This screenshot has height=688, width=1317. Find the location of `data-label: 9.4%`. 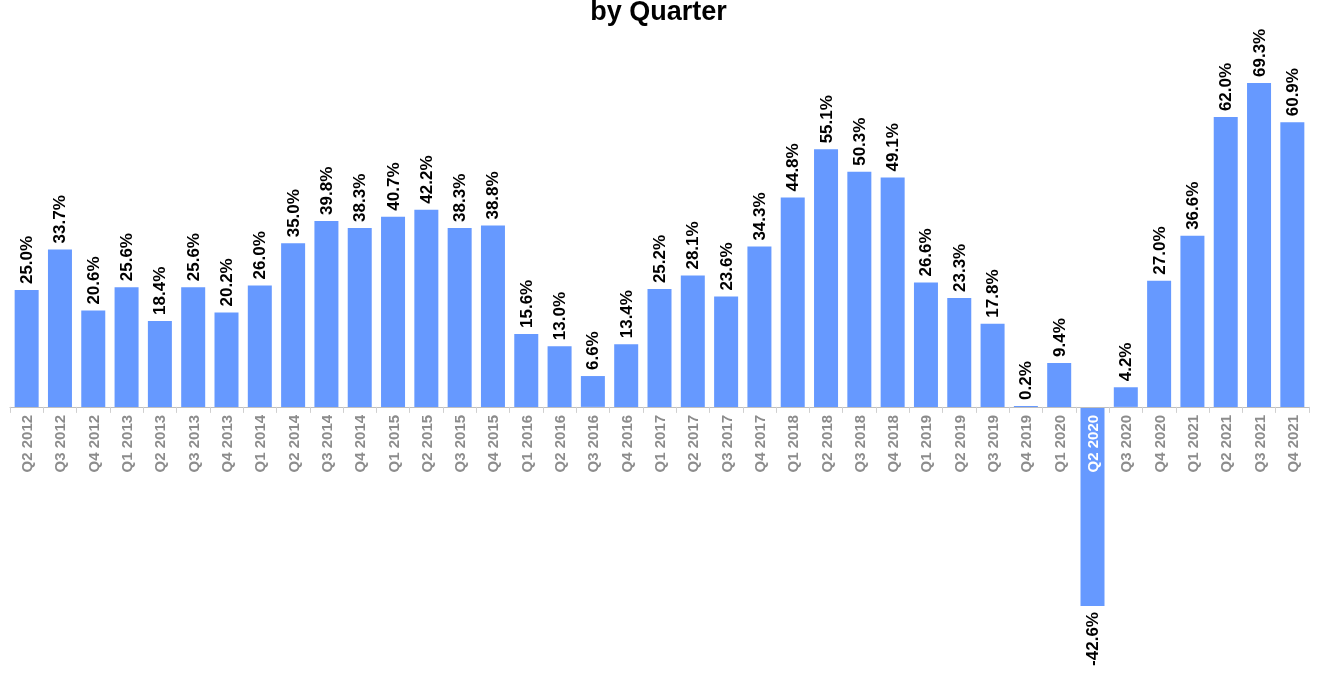

data-label: 9.4% is located at coordinates (1059, 337).